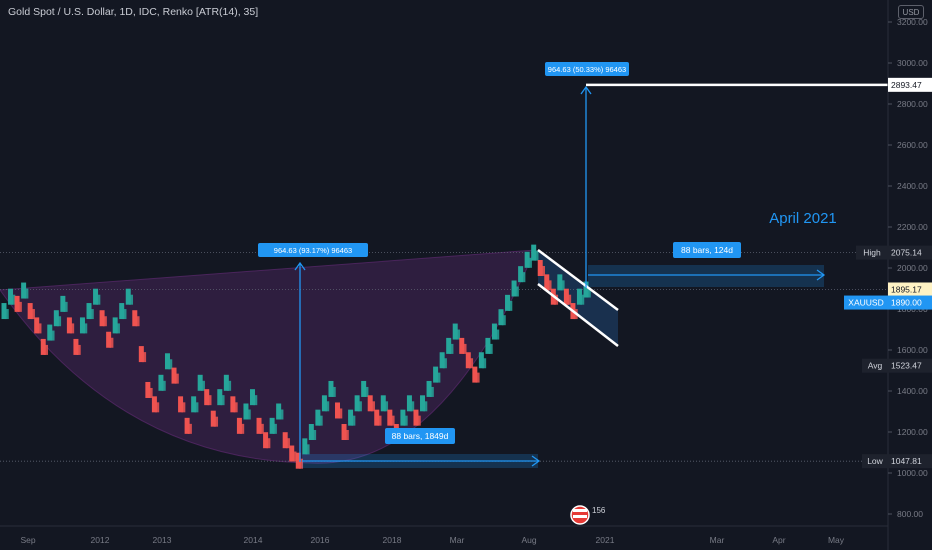  I want to click on target-bars-label-text: 88 bars, 124d, so click(707, 250).